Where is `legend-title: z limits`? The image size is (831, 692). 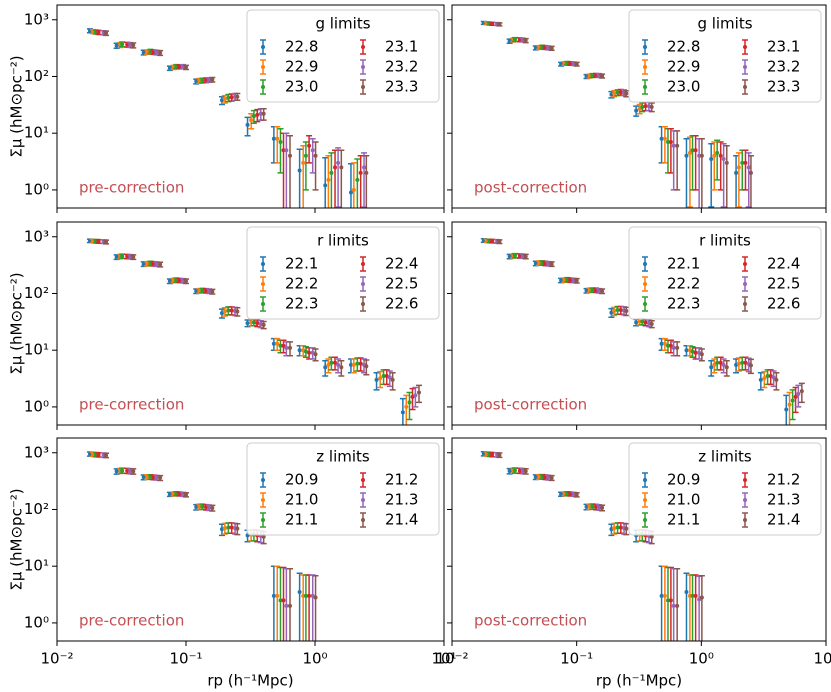
legend-title: z limits is located at coordinates (725, 457).